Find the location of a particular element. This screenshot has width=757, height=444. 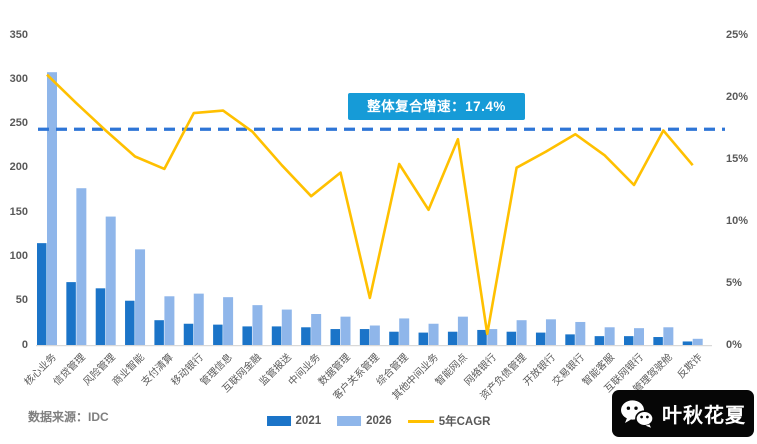

legend: 2021 2026 5年CAGR is located at coordinates (378, 421).